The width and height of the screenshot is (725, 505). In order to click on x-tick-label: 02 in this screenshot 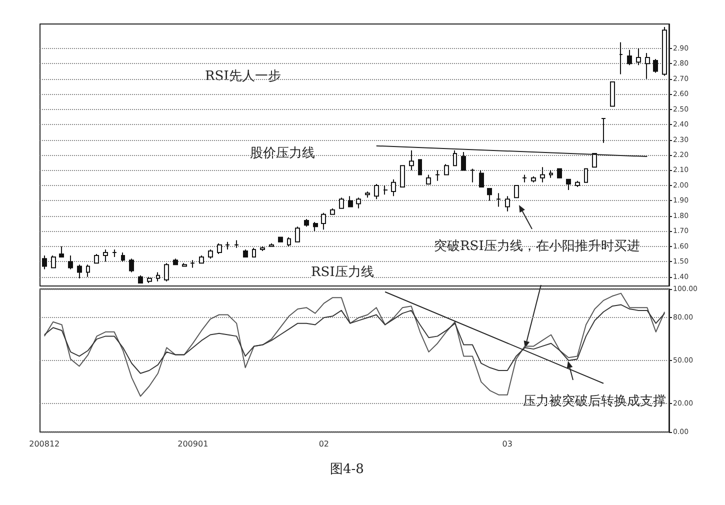, I will do `click(324, 444)`.